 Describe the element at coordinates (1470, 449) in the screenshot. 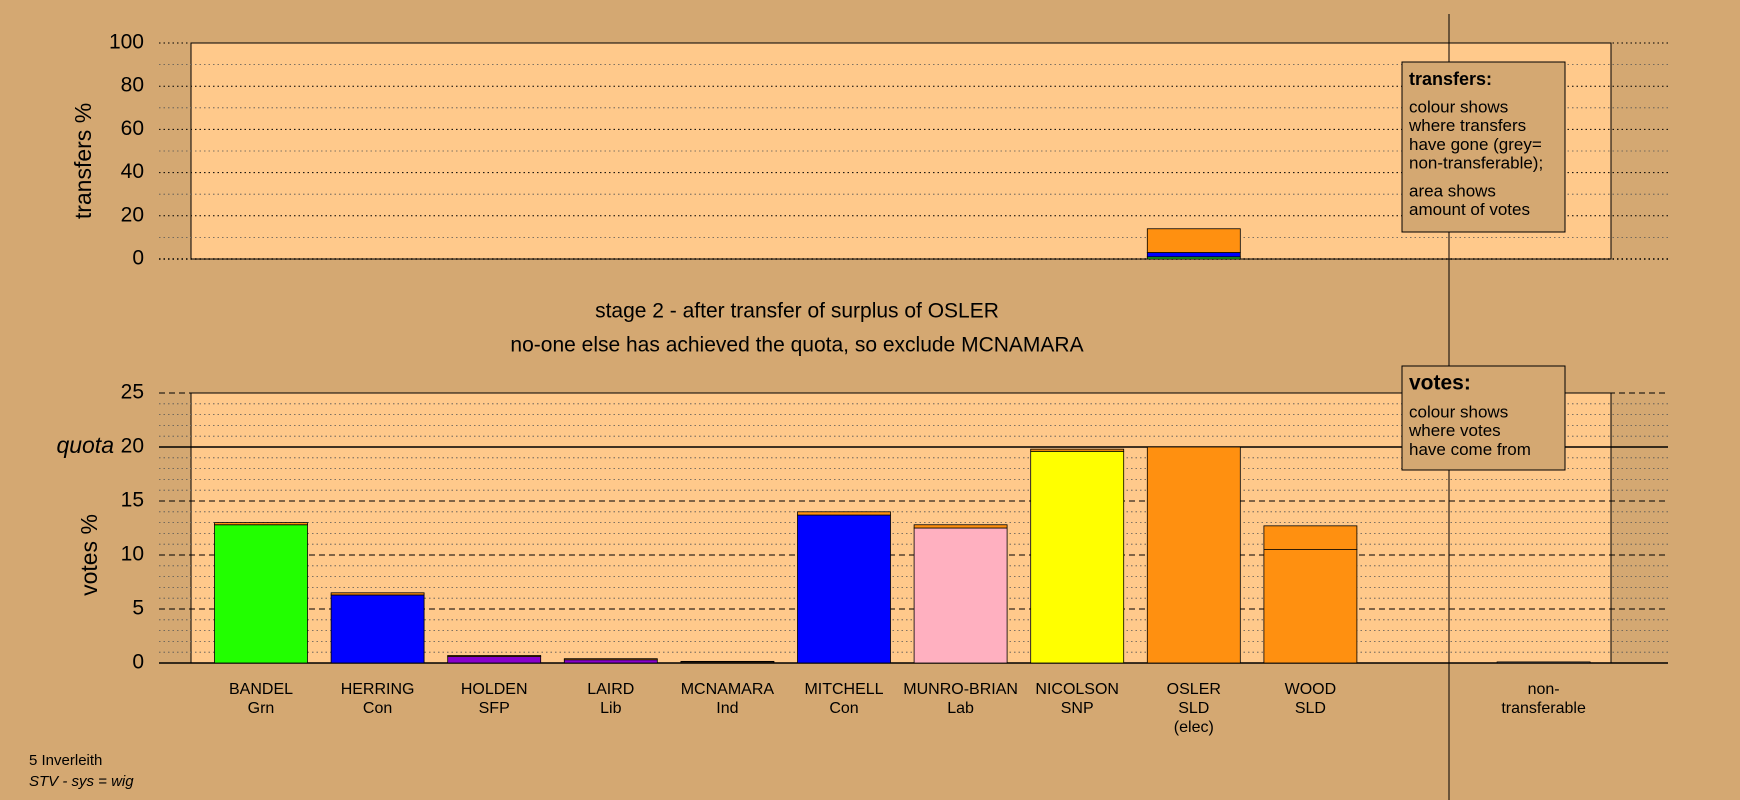

I see `legend-text: have come from` at that location.